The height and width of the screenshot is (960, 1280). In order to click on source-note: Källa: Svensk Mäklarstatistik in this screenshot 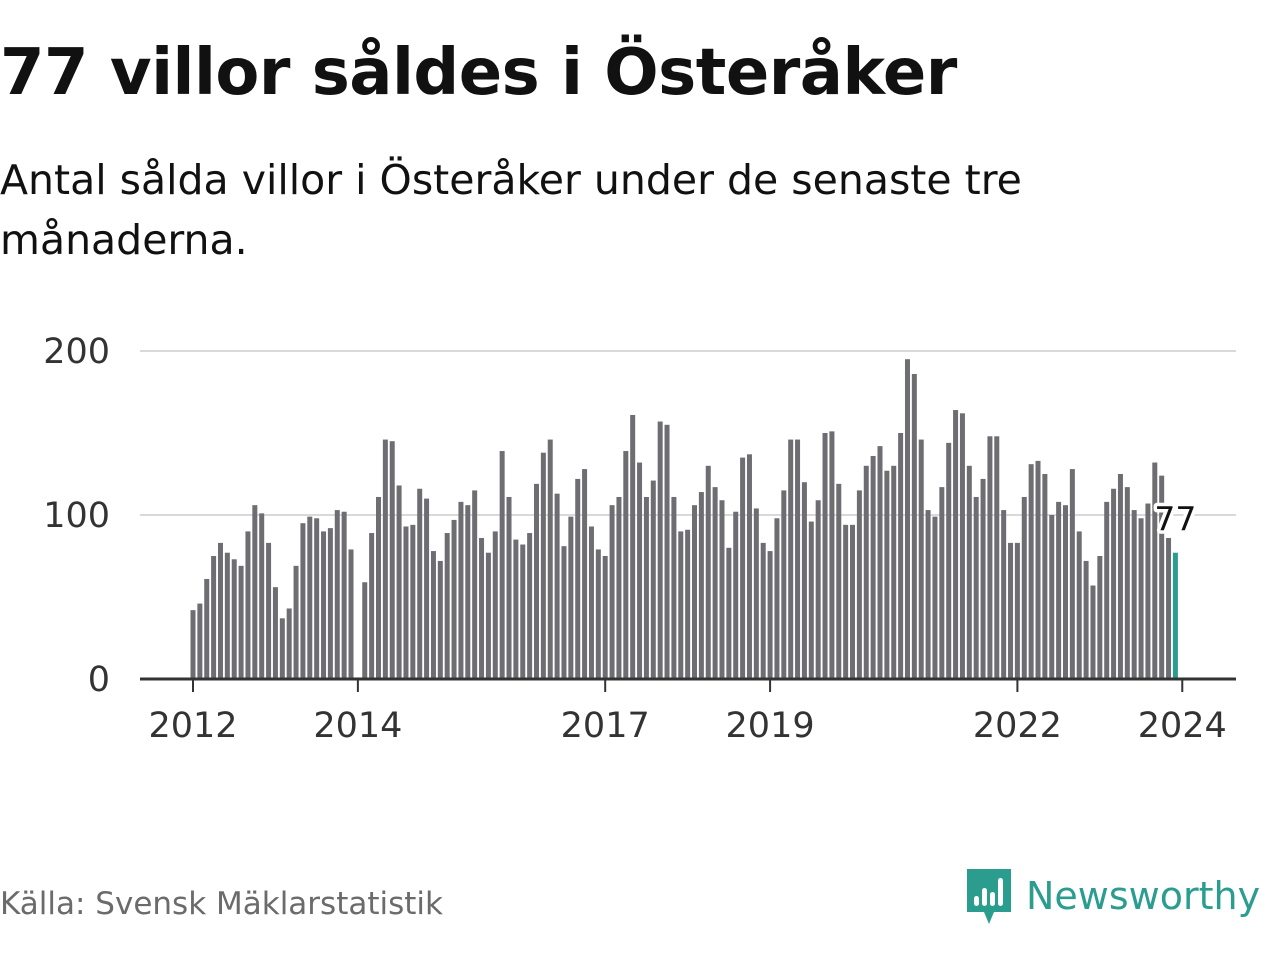, I will do `click(221, 904)`.